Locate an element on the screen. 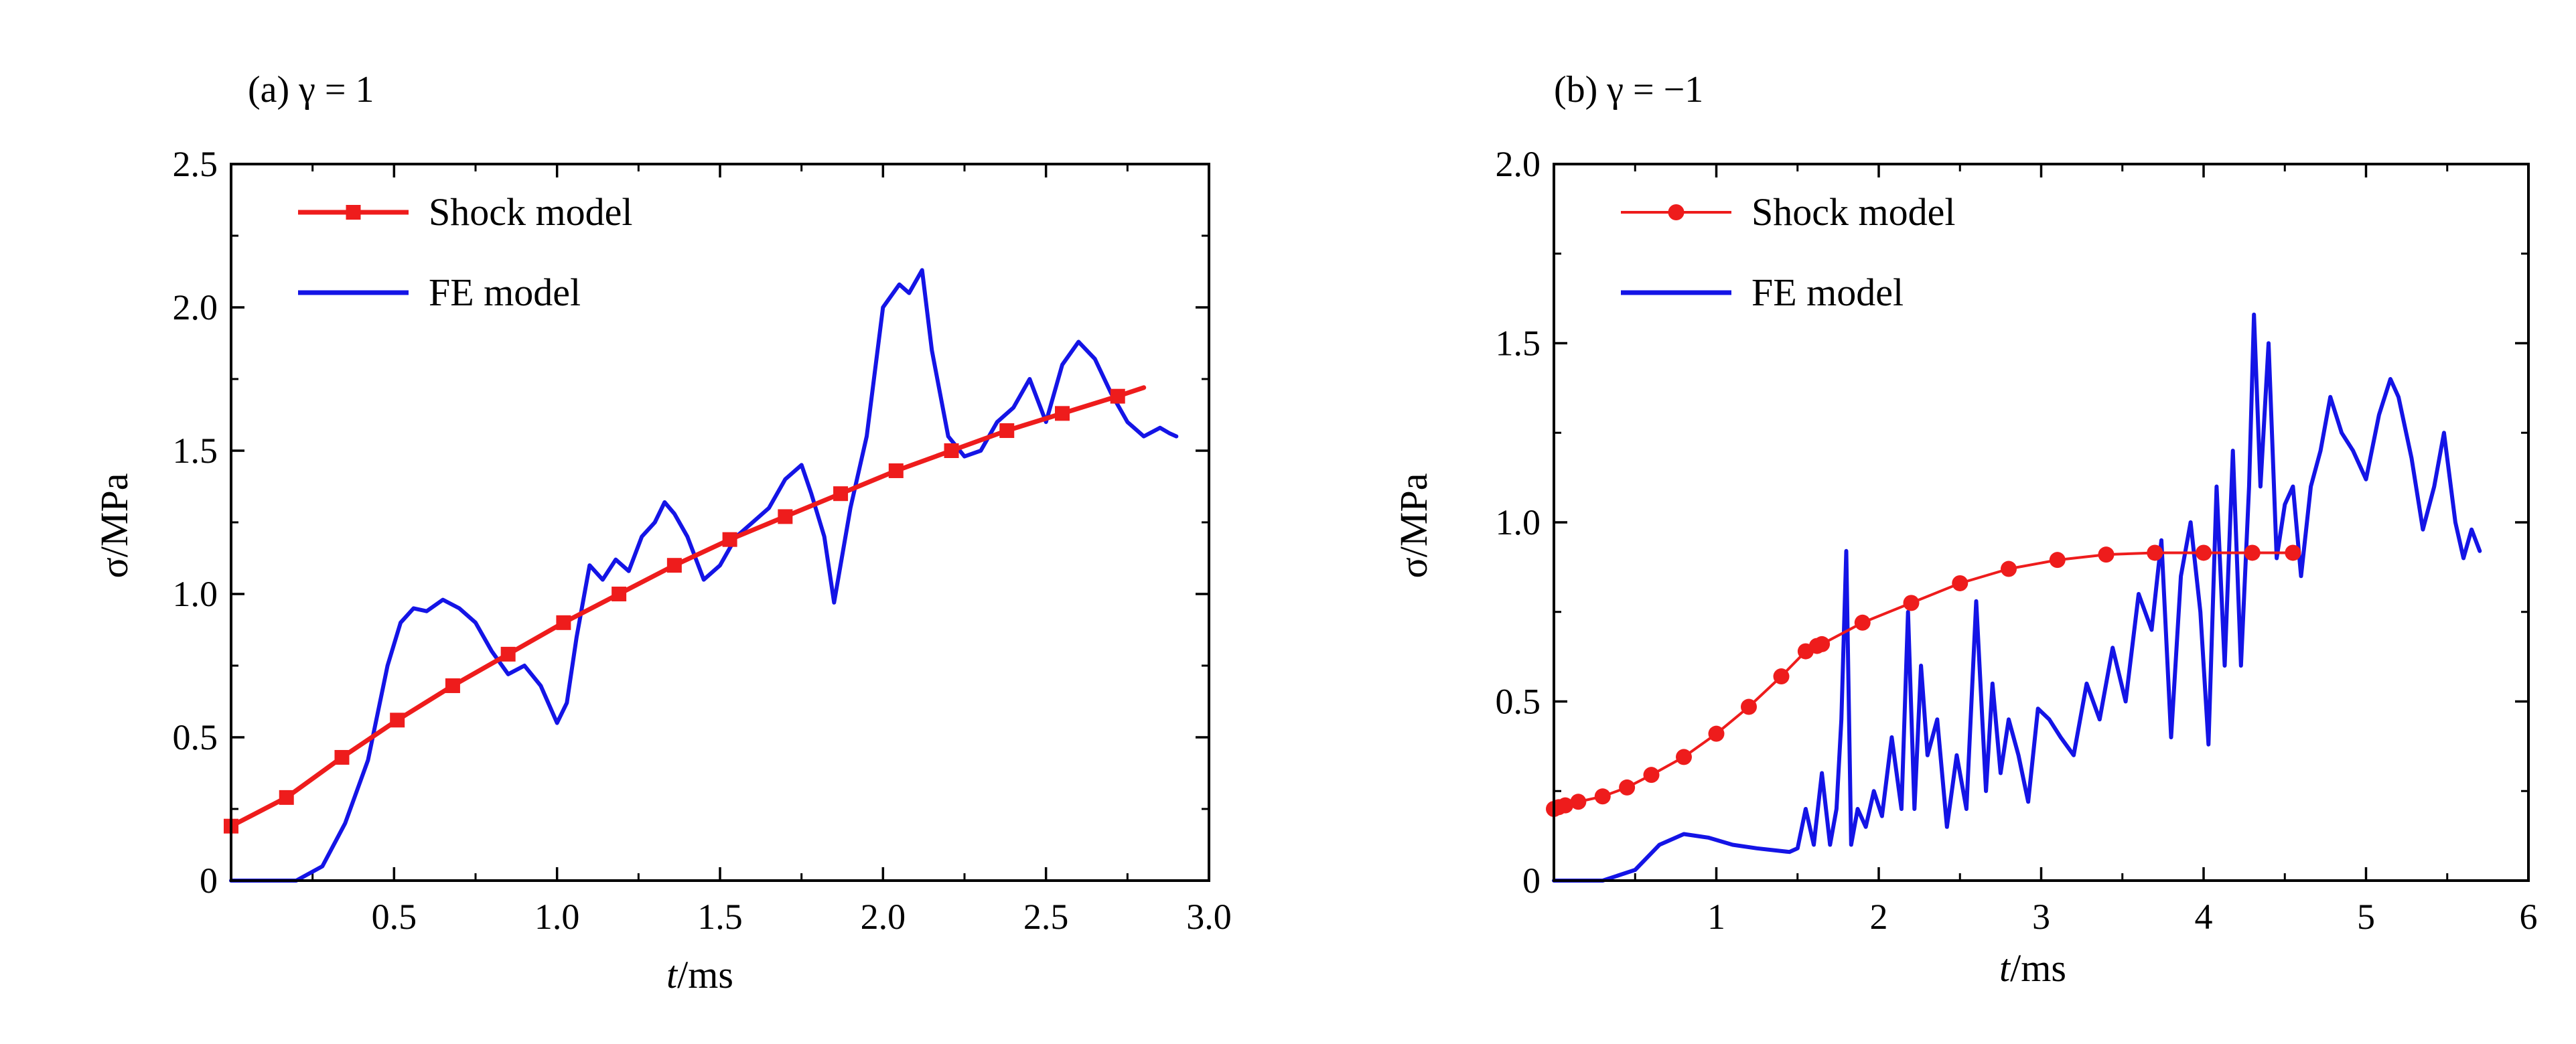 The width and height of the screenshot is (2576, 1044). x-tick-label: 1.0 is located at coordinates (557, 917).